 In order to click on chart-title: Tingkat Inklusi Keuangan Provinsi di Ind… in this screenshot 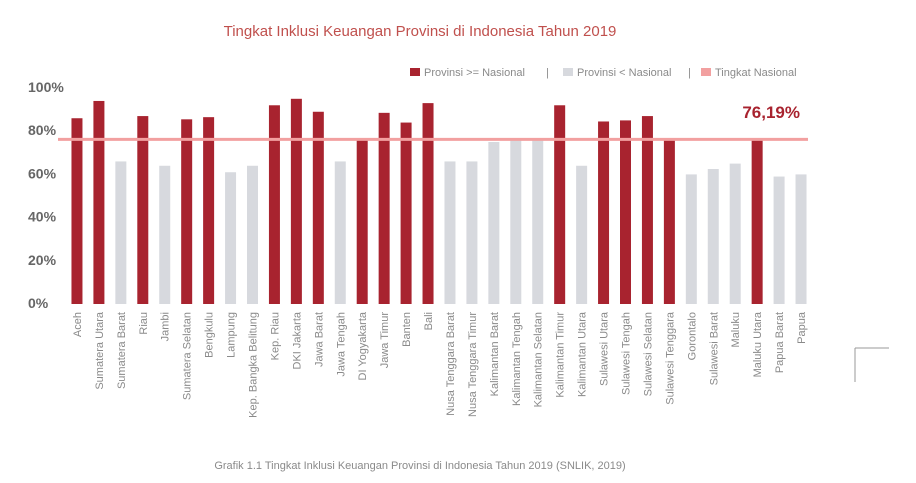, I will do `click(420, 31)`.